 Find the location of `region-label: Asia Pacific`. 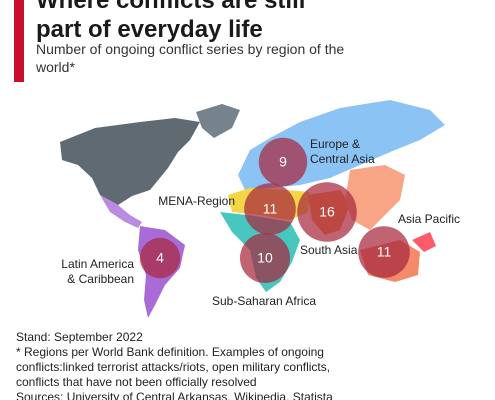

region-label: Asia Pacific is located at coordinates (429, 219).